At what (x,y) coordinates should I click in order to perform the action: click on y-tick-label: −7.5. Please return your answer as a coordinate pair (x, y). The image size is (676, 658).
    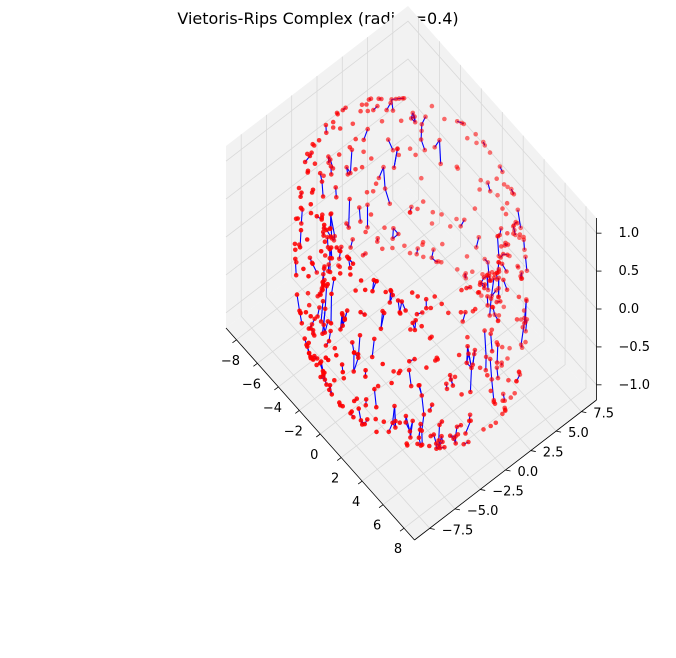
    Looking at the image, I should click on (458, 530).